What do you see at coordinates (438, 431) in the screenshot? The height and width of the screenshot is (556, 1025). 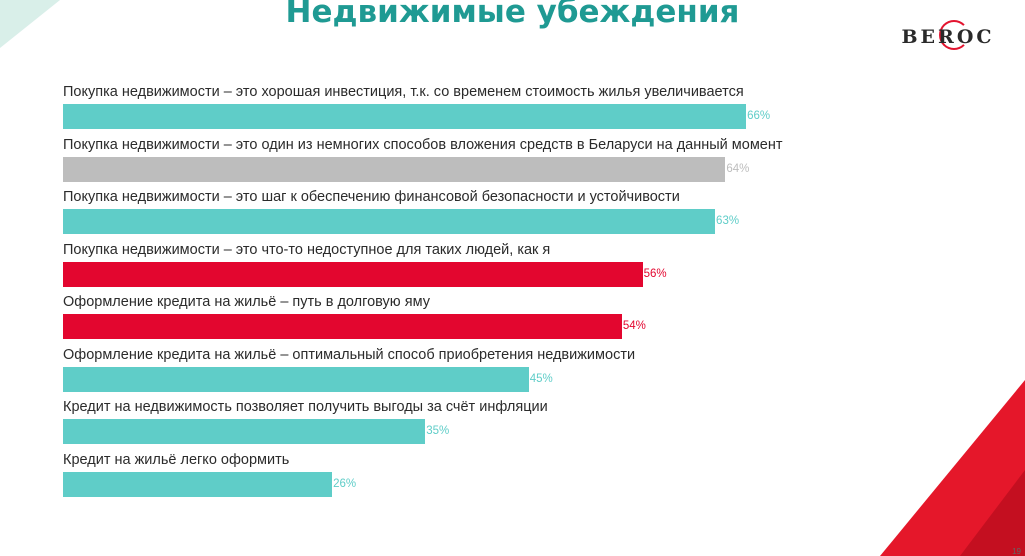 I see `value-label: 35%` at bounding box center [438, 431].